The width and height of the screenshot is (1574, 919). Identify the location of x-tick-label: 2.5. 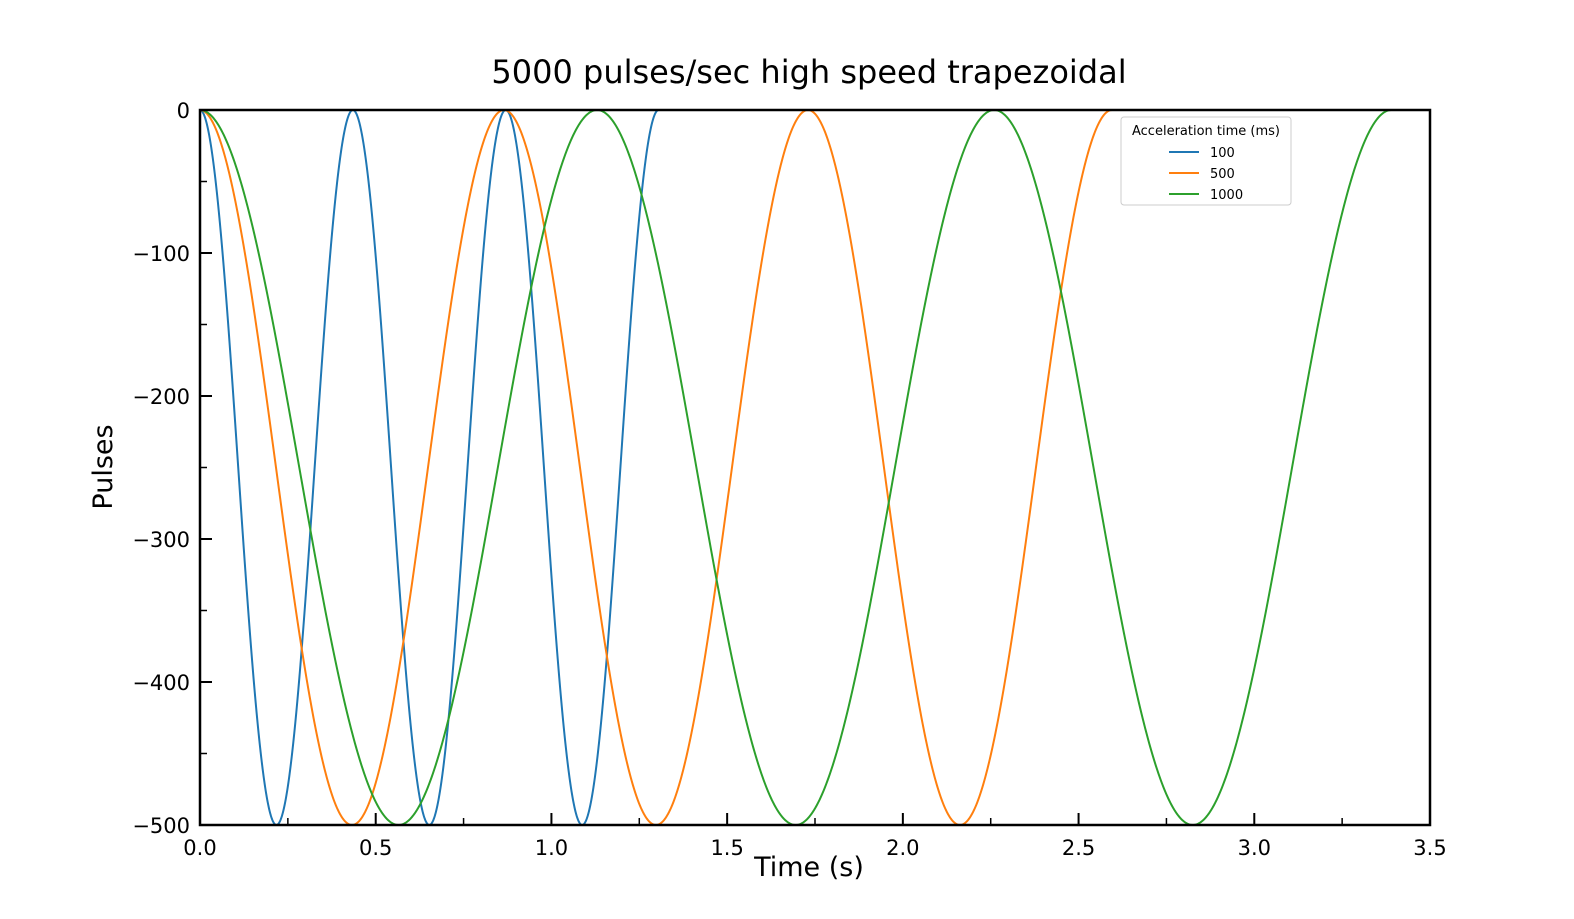
(1078, 848).